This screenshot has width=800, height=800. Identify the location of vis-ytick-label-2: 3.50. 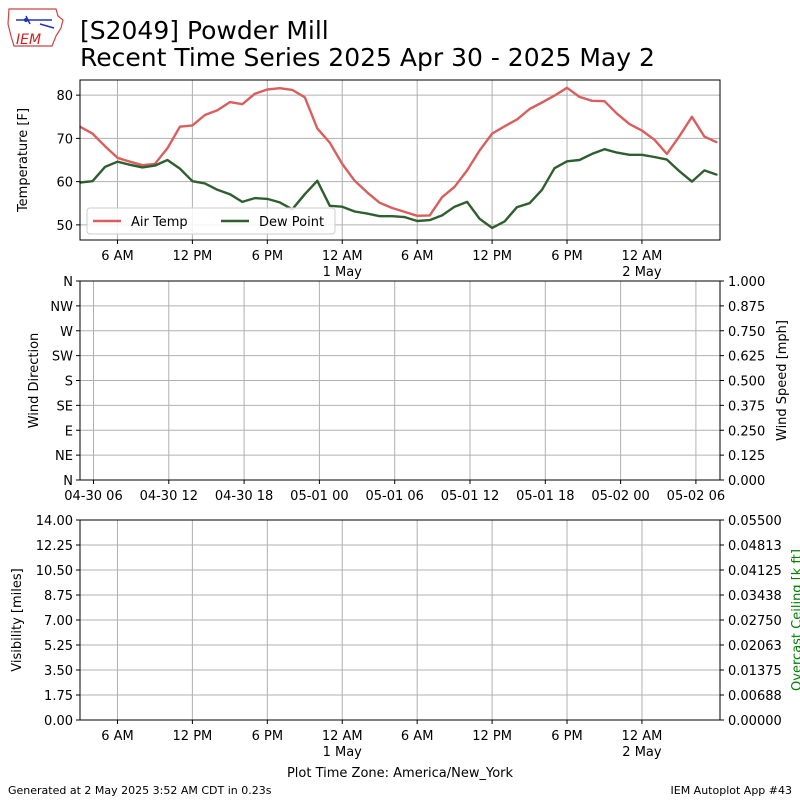
(58, 671).